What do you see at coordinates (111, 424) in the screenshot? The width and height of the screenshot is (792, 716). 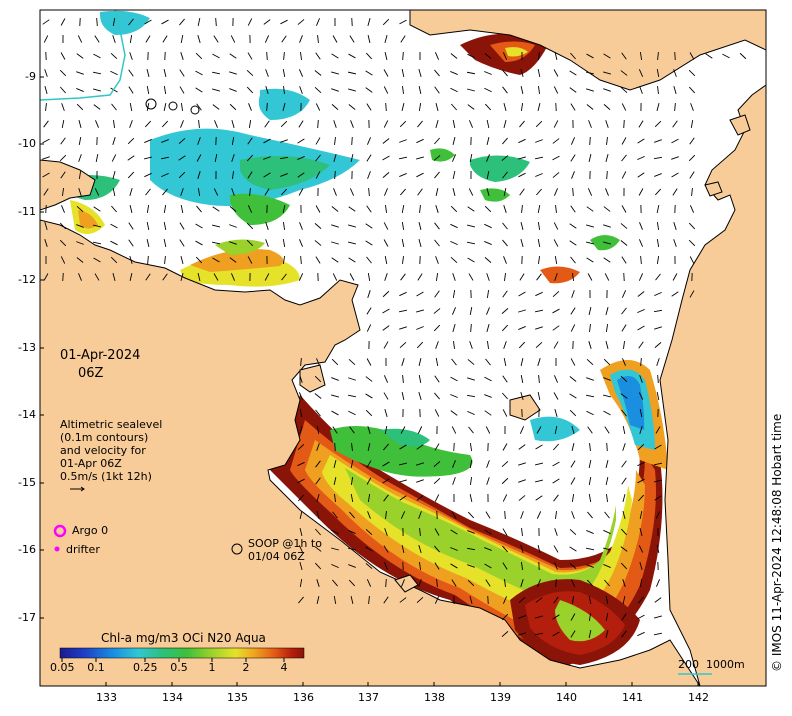 I see `altimetry-note-line: Altimetric sealevel` at bounding box center [111, 424].